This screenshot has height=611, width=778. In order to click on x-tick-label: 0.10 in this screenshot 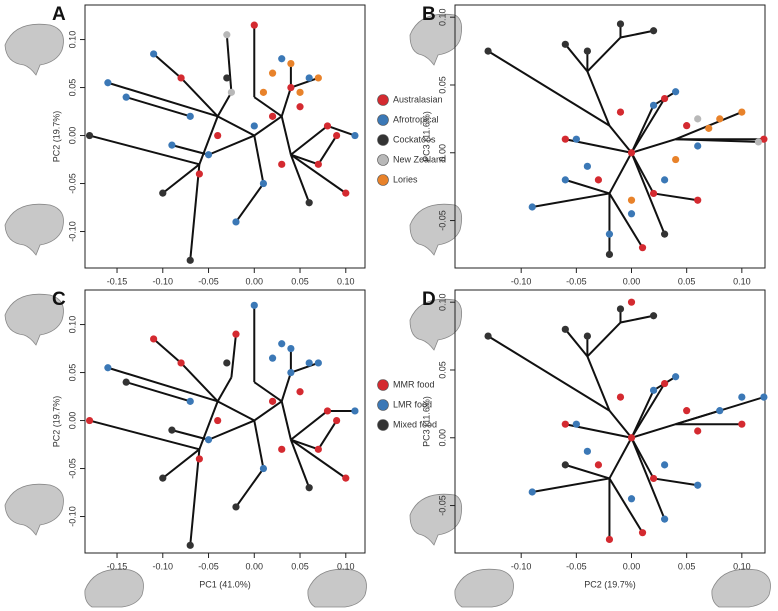, I will do `click(742, 281)`.